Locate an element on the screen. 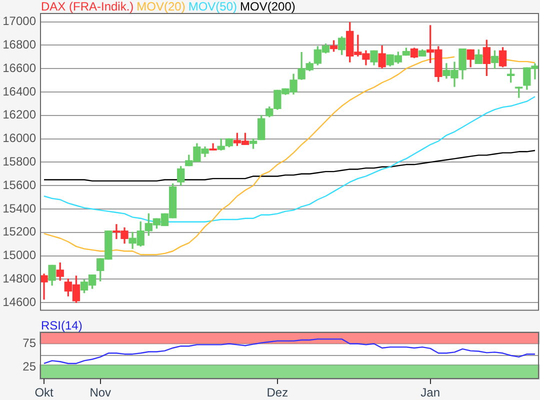  text: MOV(20) is located at coordinates (161, 7).